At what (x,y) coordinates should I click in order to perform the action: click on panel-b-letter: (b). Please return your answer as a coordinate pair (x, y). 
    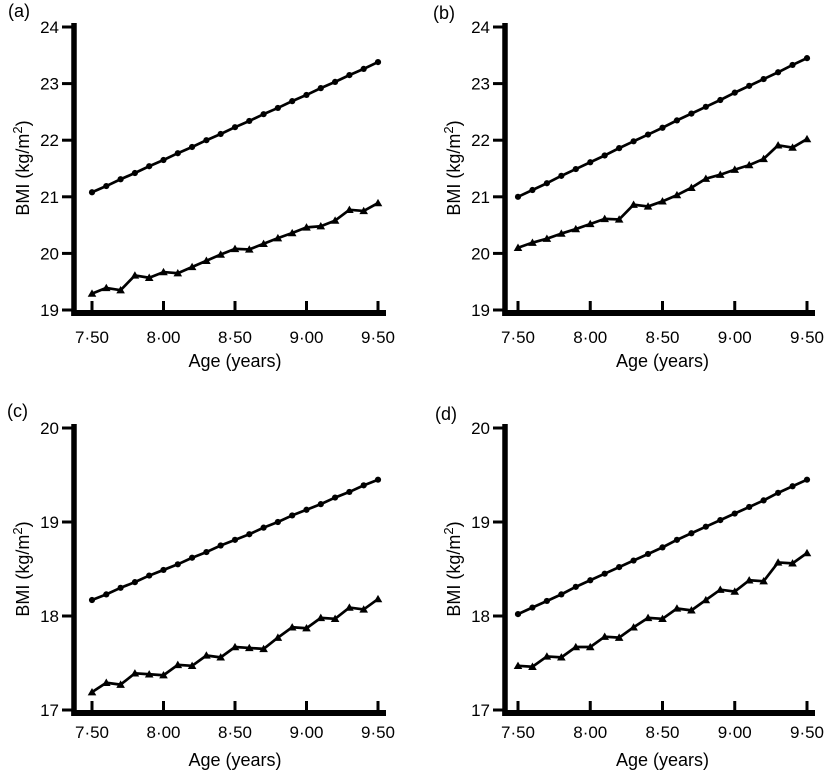
    Looking at the image, I should click on (444, 13).